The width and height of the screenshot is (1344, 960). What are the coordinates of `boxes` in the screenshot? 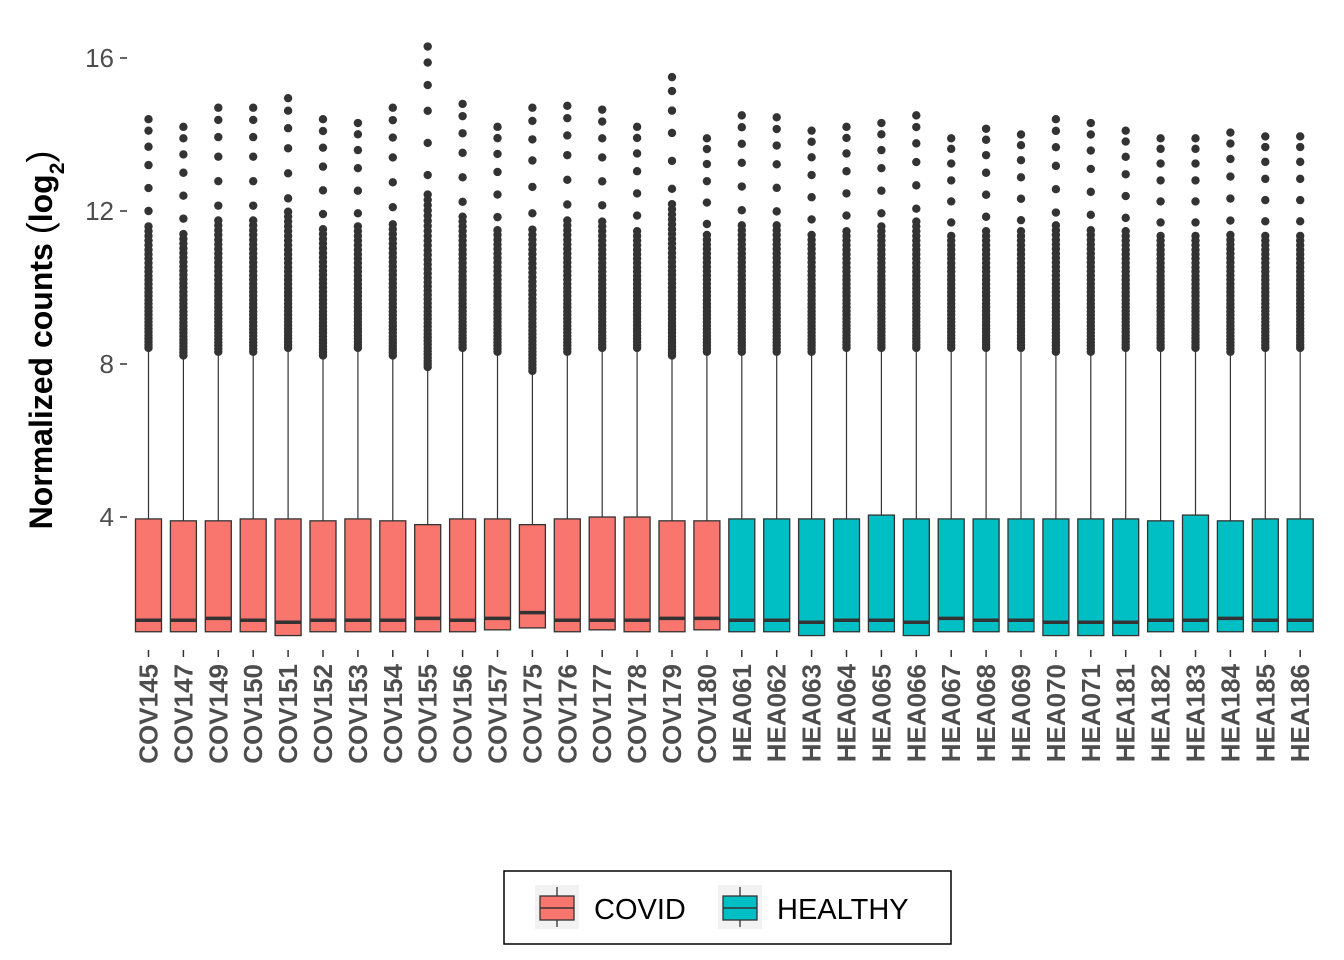 It's located at (724, 575).